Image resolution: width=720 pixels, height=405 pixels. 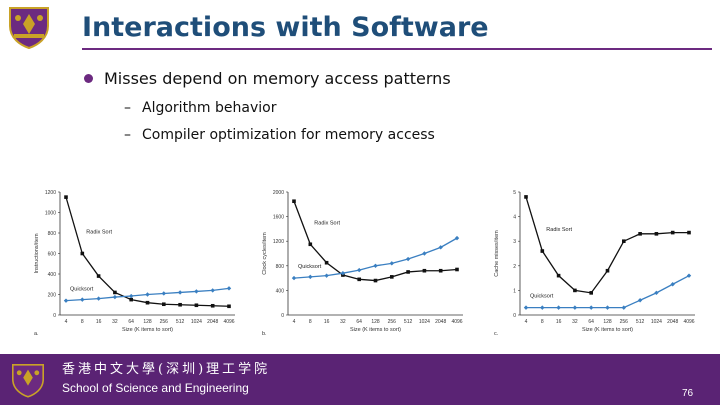 What do you see at coordinates (37, 253) in the screenshot?
I see `y-axis-label: Instructions/item` at bounding box center [37, 253].